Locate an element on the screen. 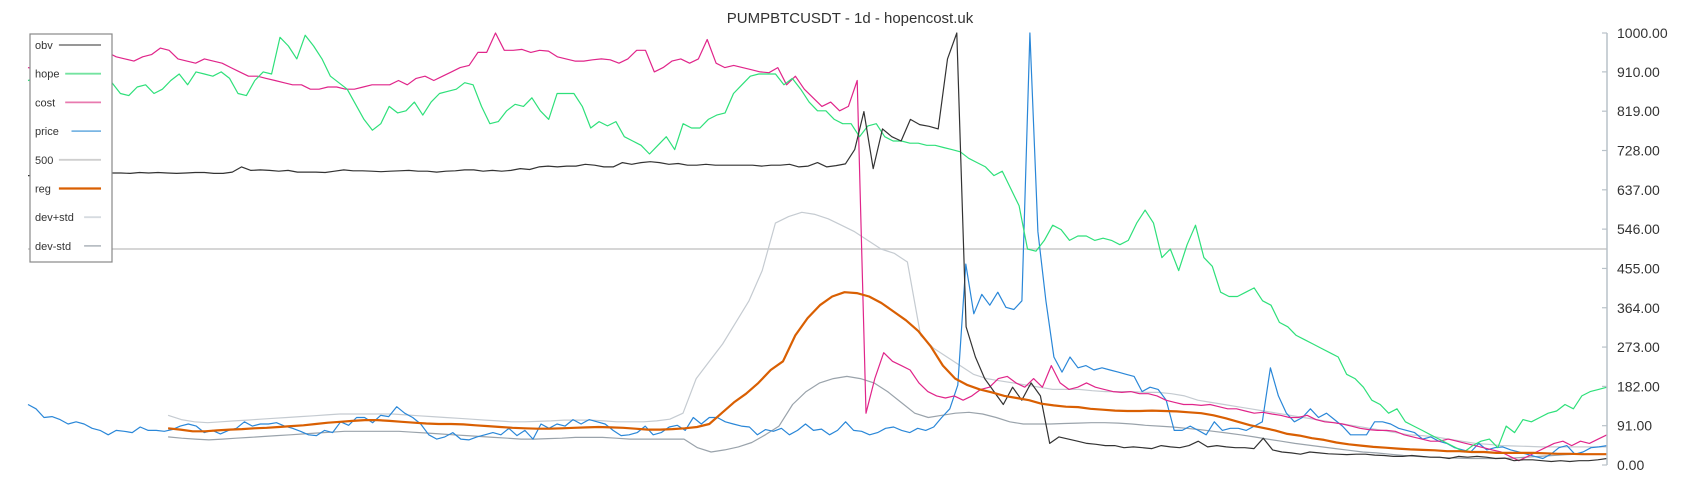 This screenshot has width=1700, height=500. chart-title: PUMPBTCUSDT - 1d - hopencost.uk is located at coordinates (850, 18).